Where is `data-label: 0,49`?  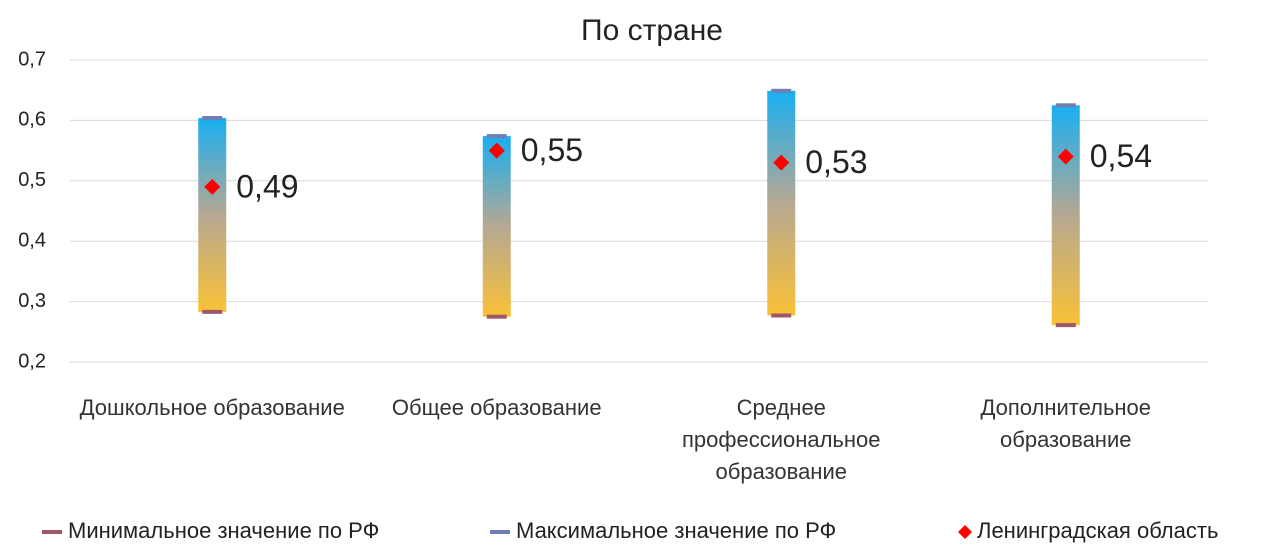
data-label: 0,49 is located at coordinates (267, 186).